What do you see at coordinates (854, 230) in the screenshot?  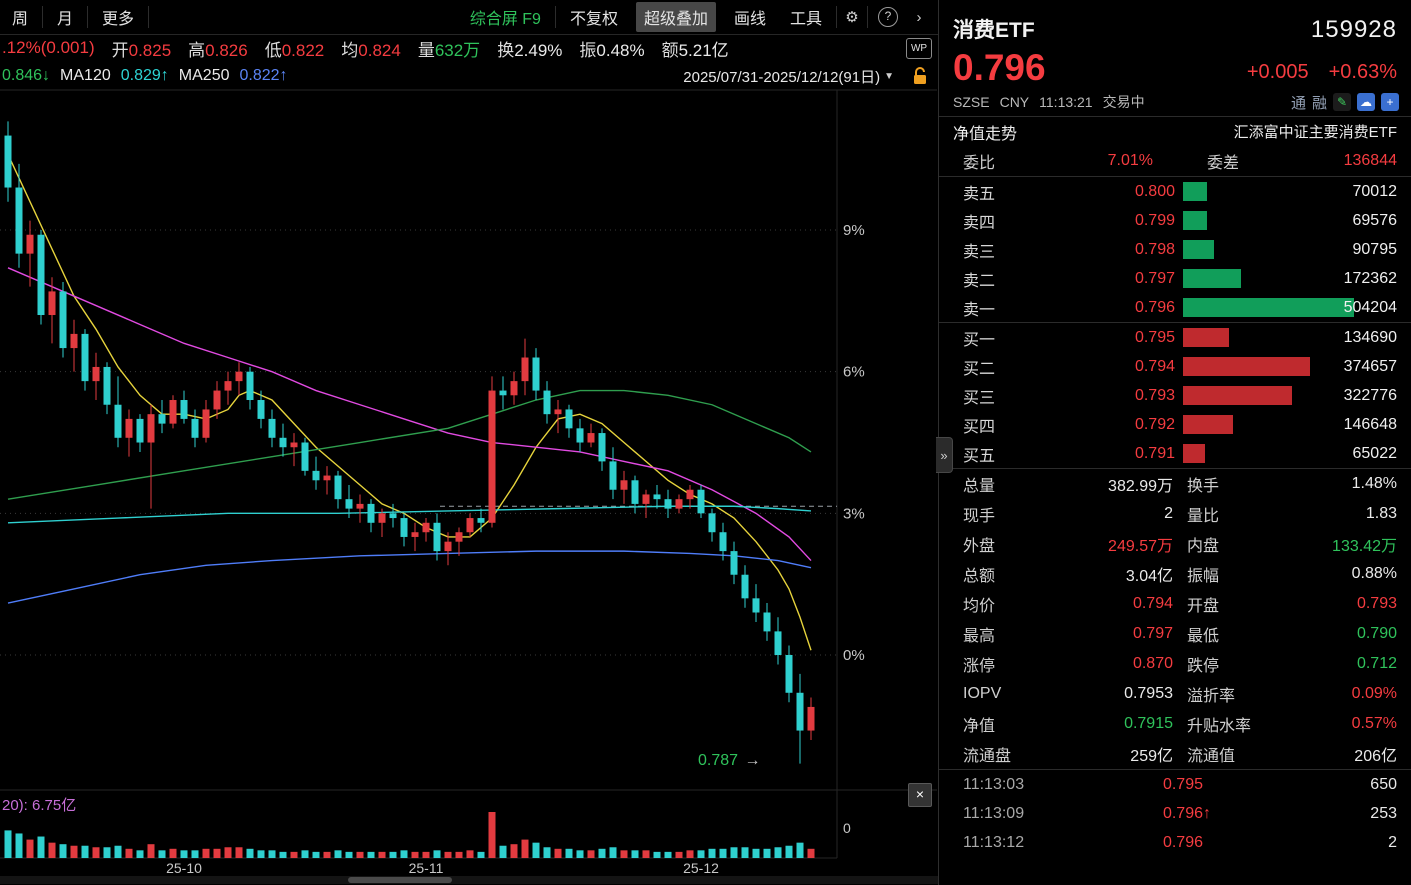 I see `svg-text: 9%` at bounding box center [854, 230].